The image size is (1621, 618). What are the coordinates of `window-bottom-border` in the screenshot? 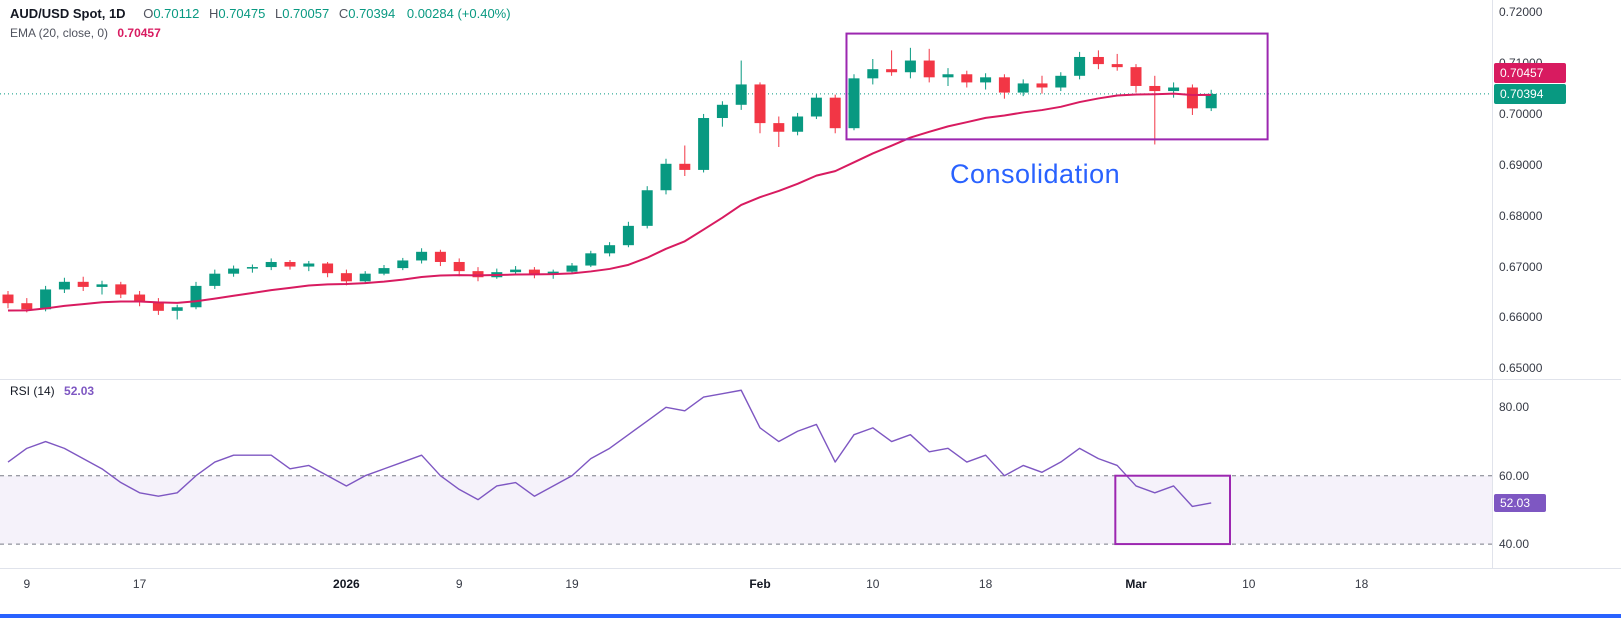 It's located at (810, 616).